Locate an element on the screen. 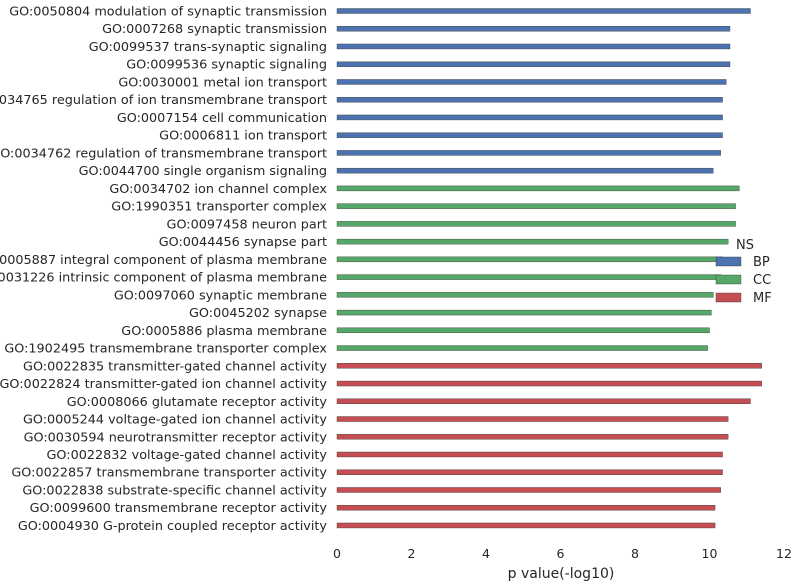 The width and height of the screenshot is (798, 587). x-tick-label: 2 is located at coordinates (412, 553).